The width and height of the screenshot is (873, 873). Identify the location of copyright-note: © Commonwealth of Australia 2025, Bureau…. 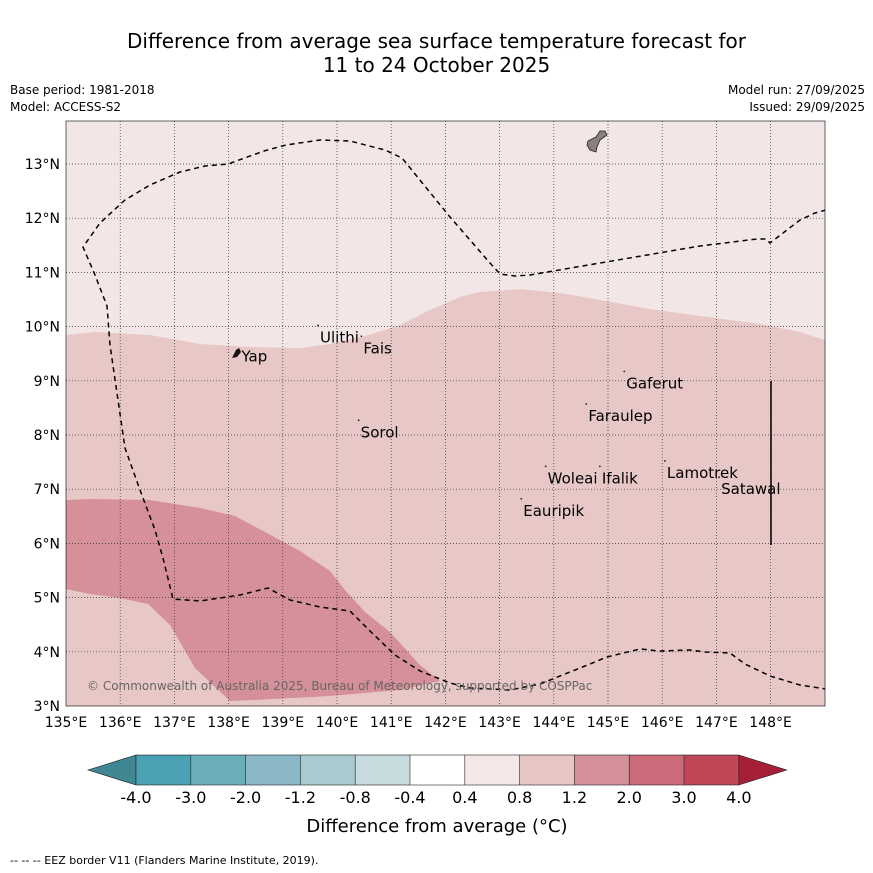
(339, 686).